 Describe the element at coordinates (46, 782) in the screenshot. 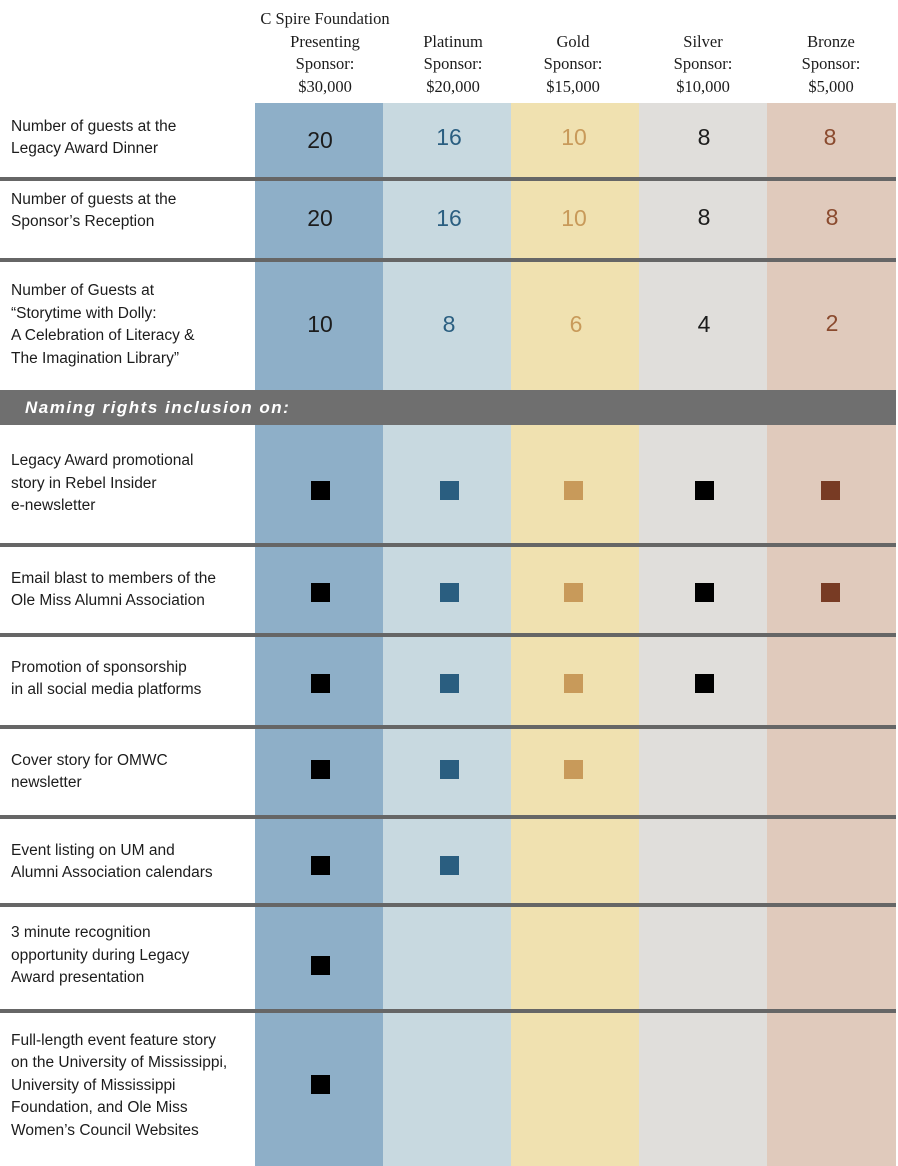

I see `row-label-line: newsletter` at that location.